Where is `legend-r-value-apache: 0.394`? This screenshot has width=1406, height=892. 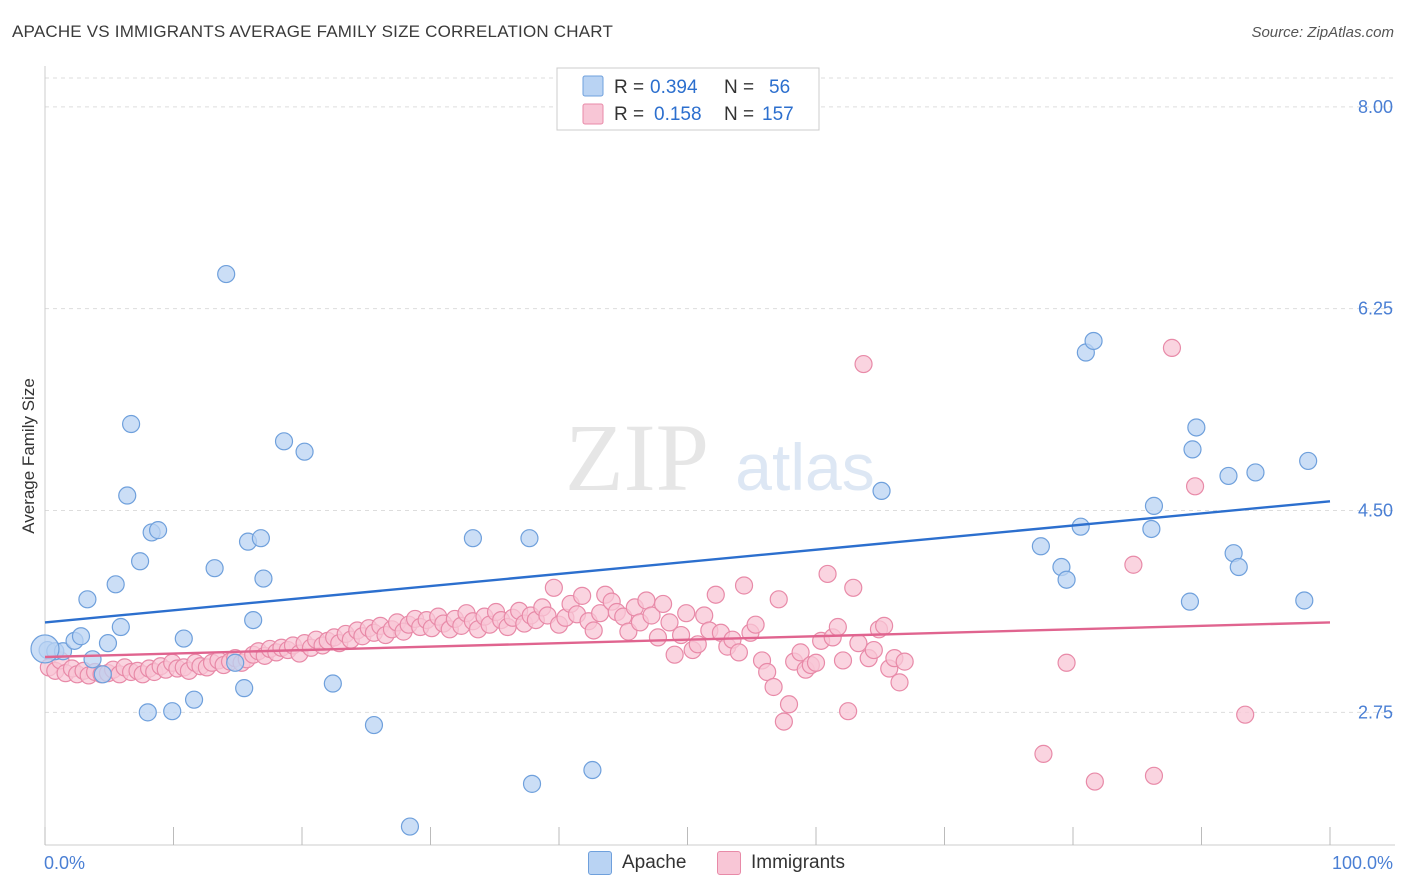
legend-r-value-apache: 0.394 is located at coordinates (674, 87).